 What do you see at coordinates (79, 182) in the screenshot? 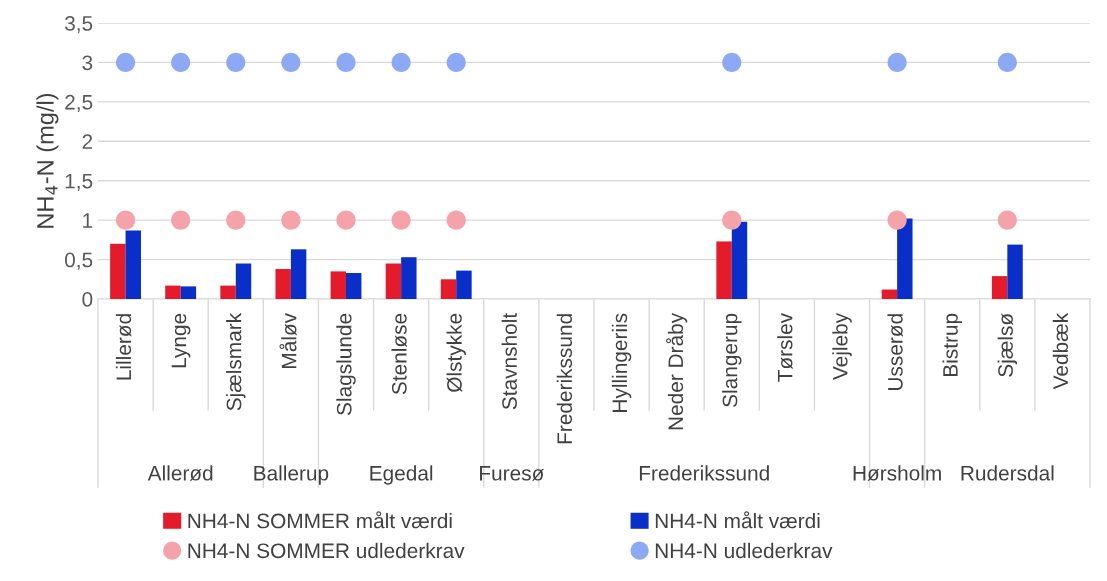
I see `y-tick-label: 1,5` at bounding box center [79, 182].